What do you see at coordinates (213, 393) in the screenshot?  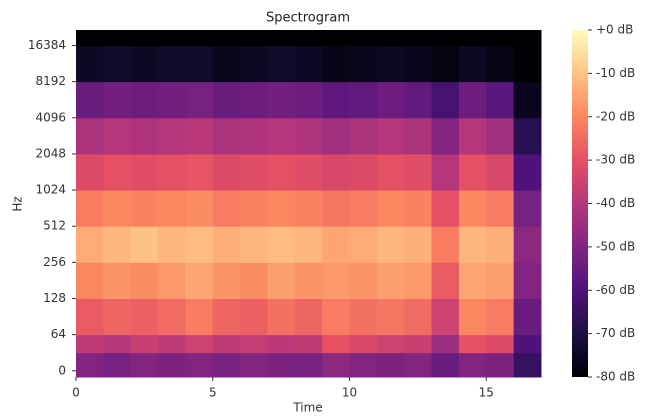 I see `x-tick-label: 5` at bounding box center [213, 393].